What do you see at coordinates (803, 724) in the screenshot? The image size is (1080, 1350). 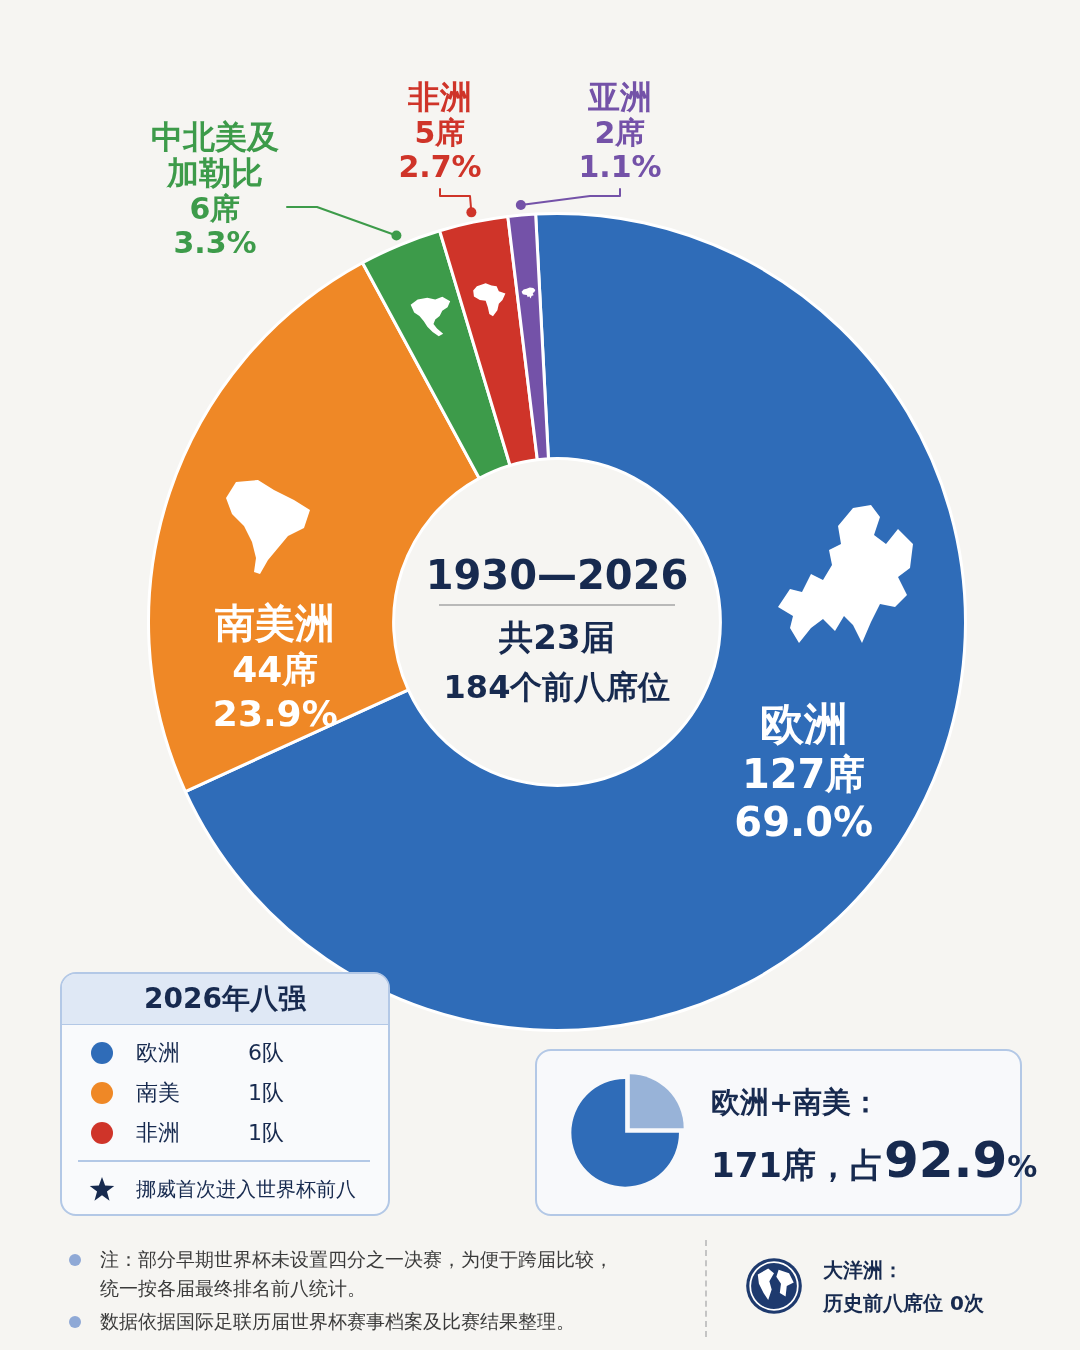 I see `slice-label: 欧洲` at bounding box center [803, 724].